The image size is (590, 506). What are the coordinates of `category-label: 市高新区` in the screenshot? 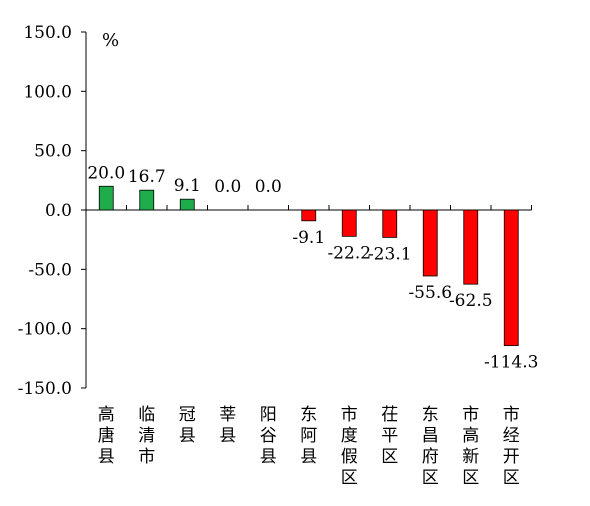 It's located at (470, 446).